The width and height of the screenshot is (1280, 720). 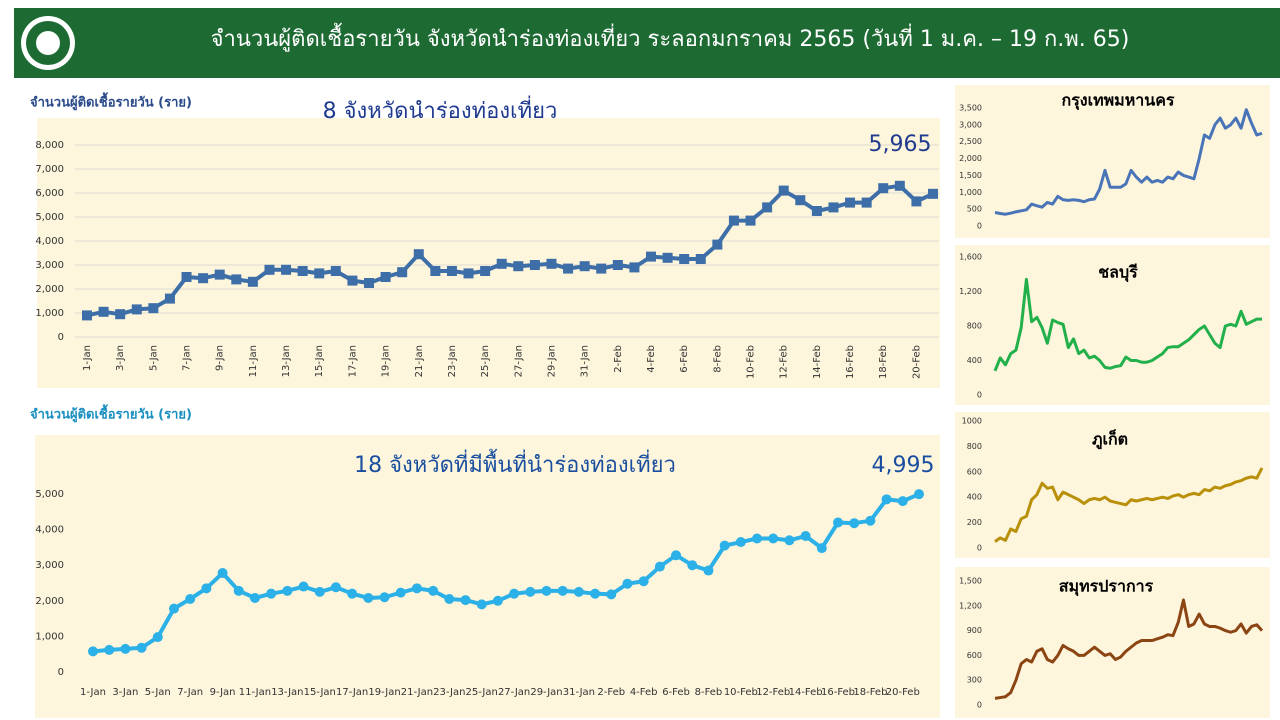 I want to click on y-tick-label: 1,000, so click(x=49, y=313).